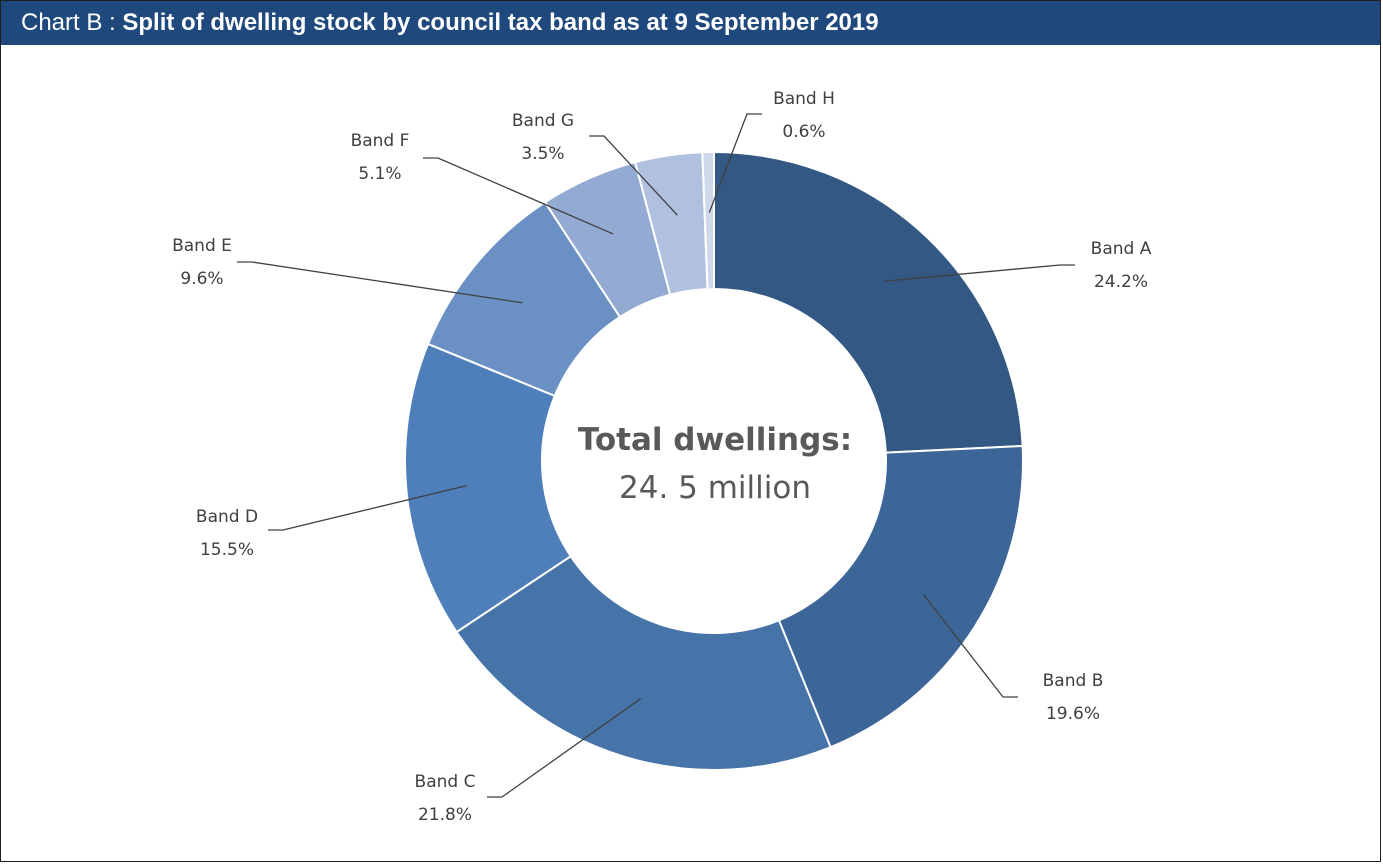 This screenshot has height=864, width=1383. I want to click on slice-band-a, so click(868, 302).